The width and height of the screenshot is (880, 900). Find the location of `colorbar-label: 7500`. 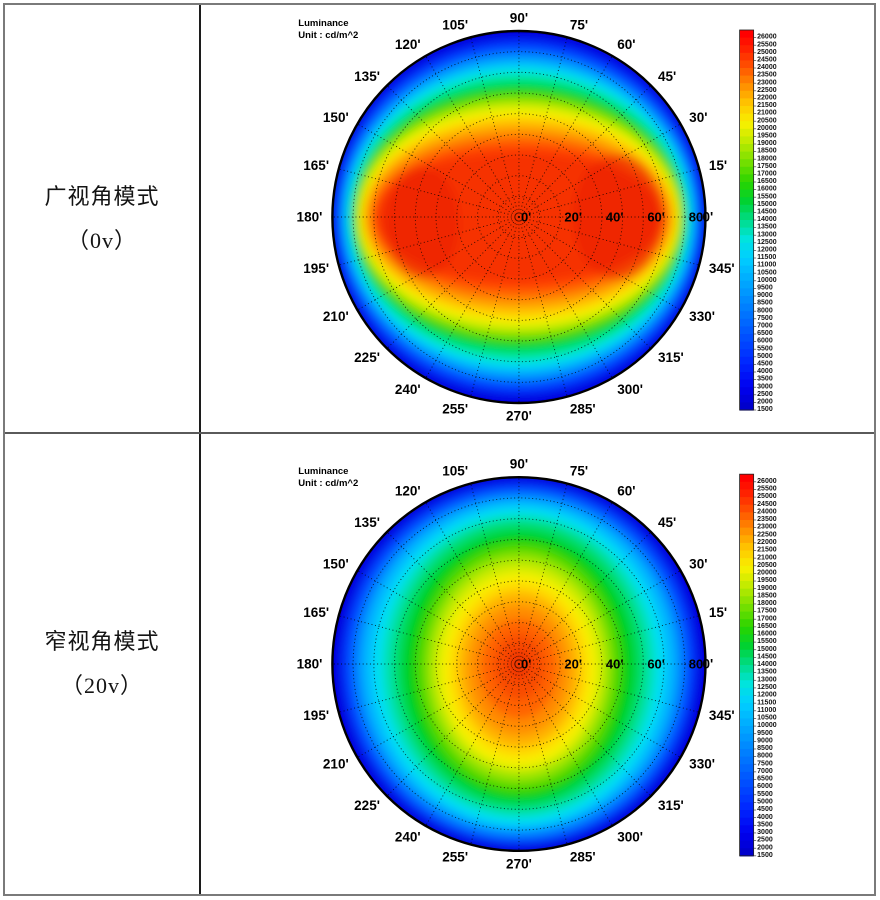

colorbar-label: 7500 is located at coordinates (765, 763).